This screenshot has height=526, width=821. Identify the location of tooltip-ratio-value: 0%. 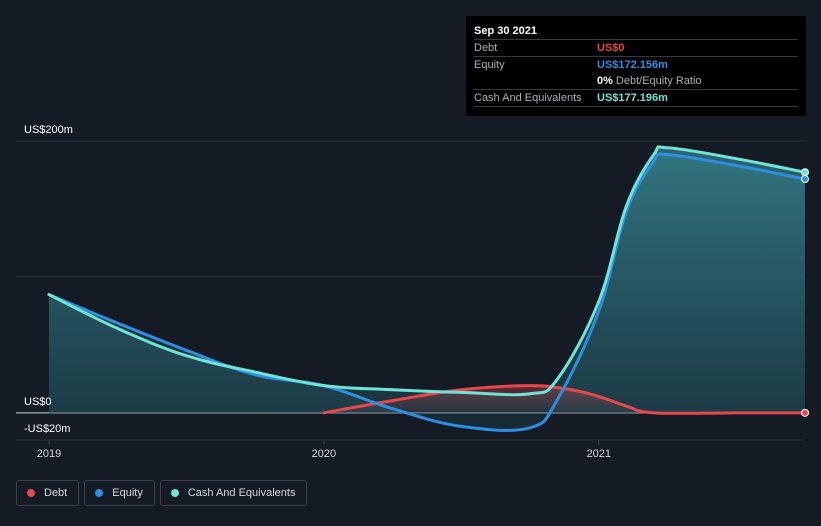
(605, 81).